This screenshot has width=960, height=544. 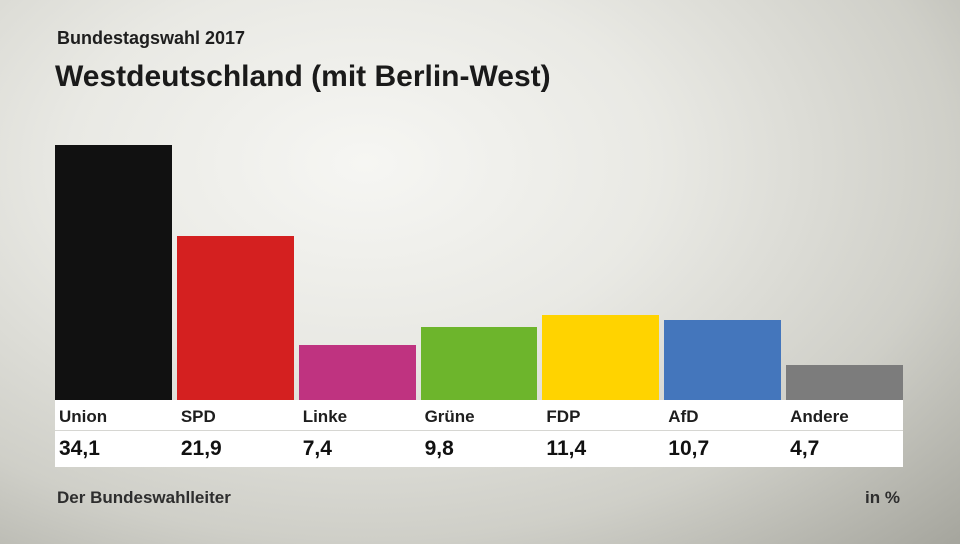 What do you see at coordinates (805, 448) in the screenshot?
I see `party-value-andere: 4,7` at bounding box center [805, 448].